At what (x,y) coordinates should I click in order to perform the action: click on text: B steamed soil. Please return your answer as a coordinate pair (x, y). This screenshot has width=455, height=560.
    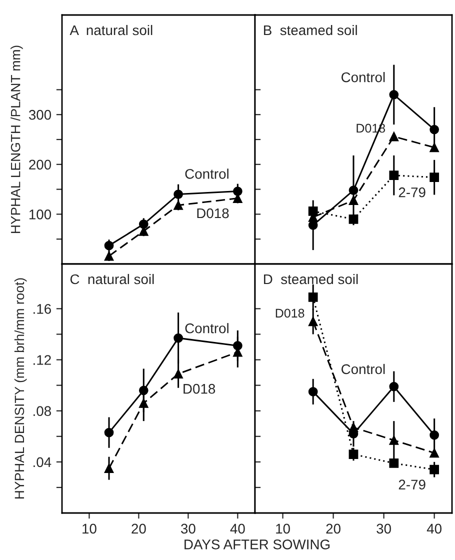
    Looking at the image, I should click on (310, 30).